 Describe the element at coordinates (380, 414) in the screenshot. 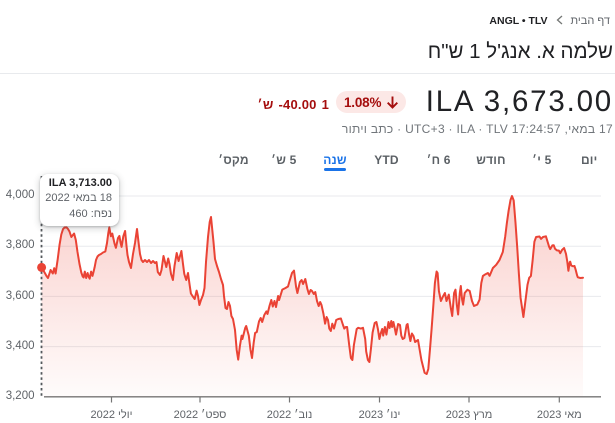

I see `svg-text: ינו׳ 2023` at that location.